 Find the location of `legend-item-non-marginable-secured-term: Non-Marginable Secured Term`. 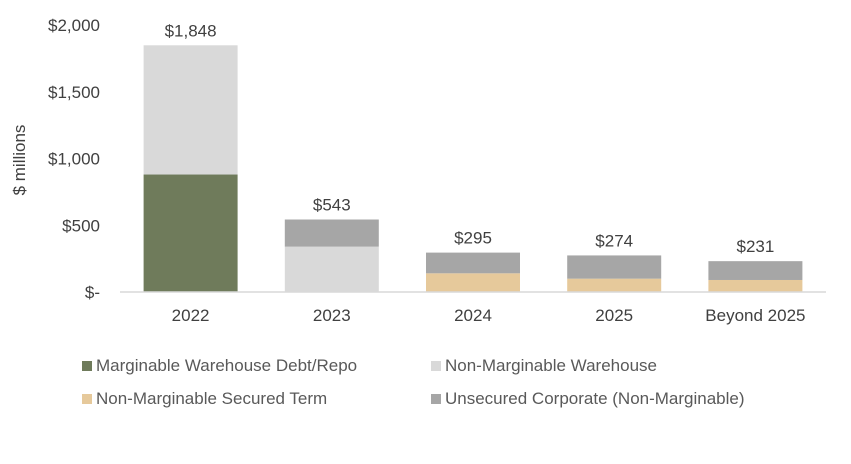

legend-item-non-marginable-secured-term: Non-Marginable Secured Term is located at coordinates (204, 399).